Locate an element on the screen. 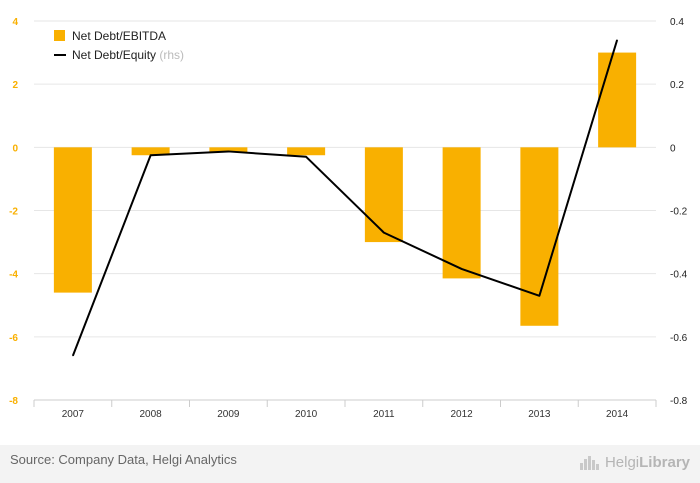 This screenshot has height=483, width=700. source-text: Source: Company Data, Helgi Analytics is located at coordinates (123, 459).